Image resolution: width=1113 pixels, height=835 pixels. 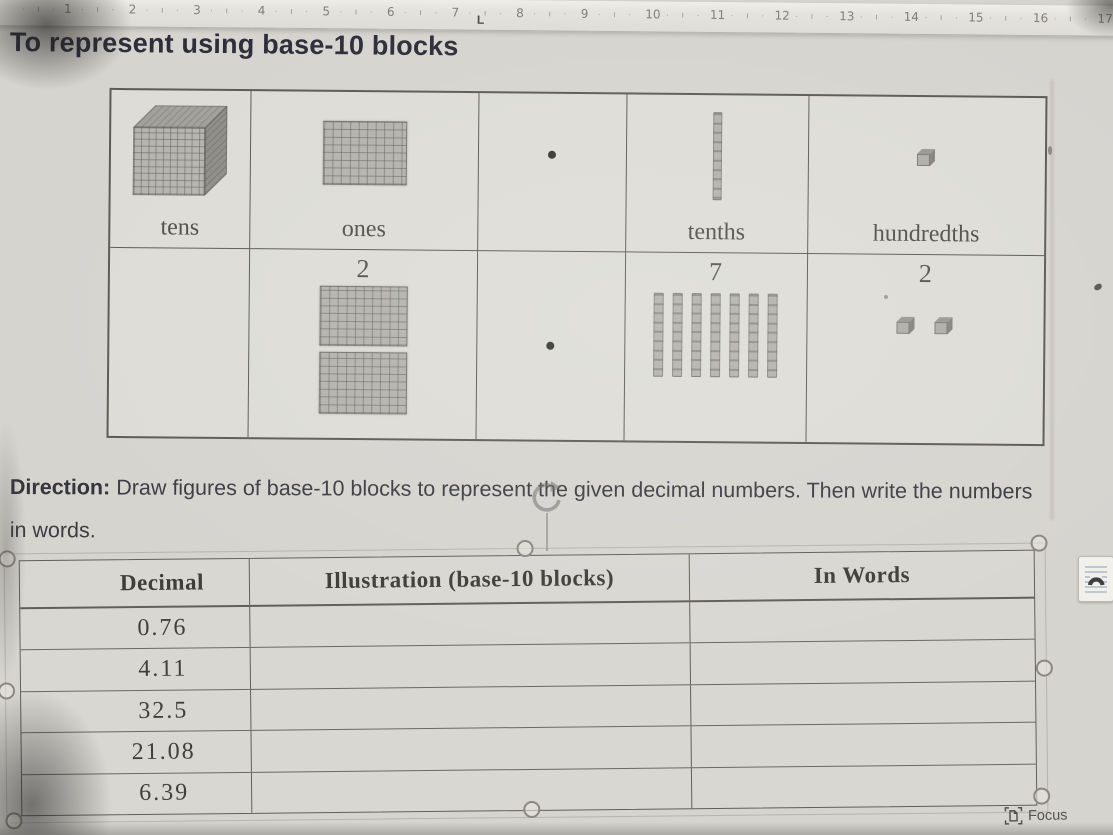 What do you see at coordinates (1047, 815) in the screenshot?
I see `focus-label: Focus` at bounding box center [1047, 815].